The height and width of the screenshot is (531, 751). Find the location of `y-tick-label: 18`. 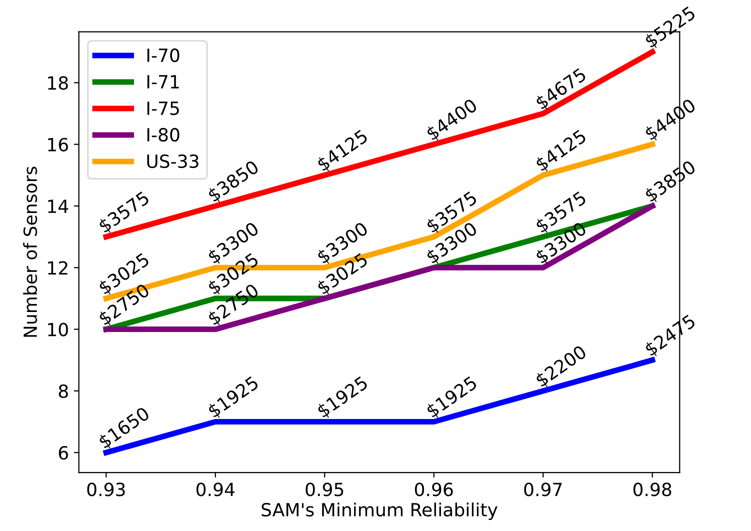

y-tick-label: 18 is located at coordinates (58, 83).